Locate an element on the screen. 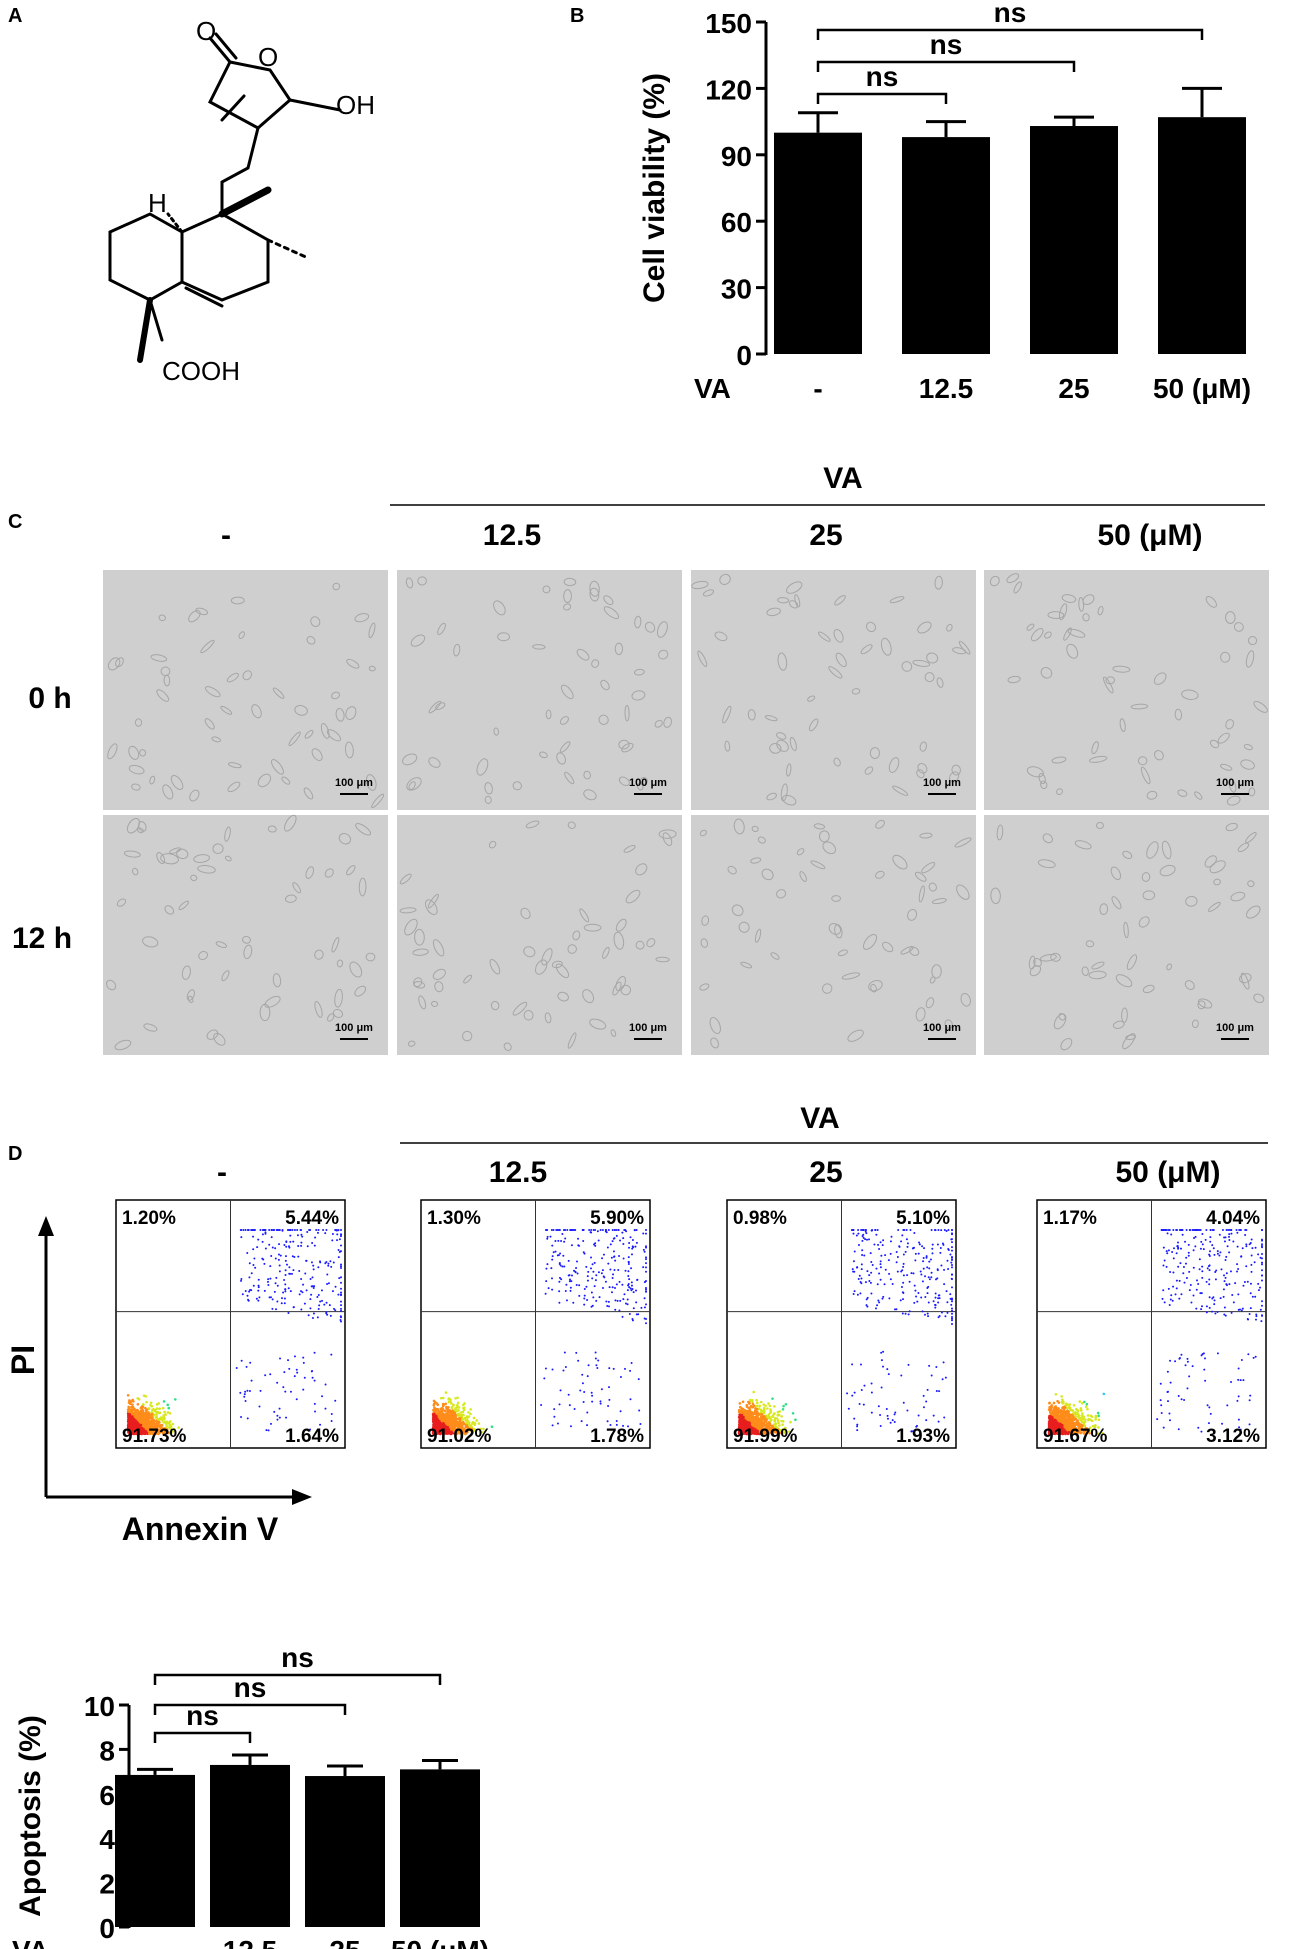 Image resolution: width=1299 pixels, height=1949 pixels. viability-x-axis-label: VA is located at coordinates (712, 388).